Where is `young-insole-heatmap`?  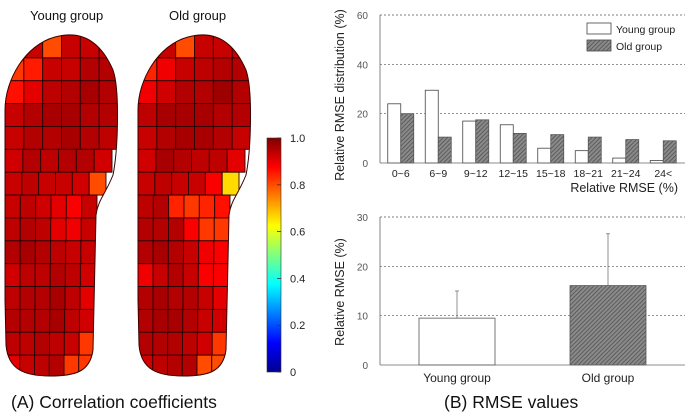 young-insole-heatmap is located at coordinates (61, 205).